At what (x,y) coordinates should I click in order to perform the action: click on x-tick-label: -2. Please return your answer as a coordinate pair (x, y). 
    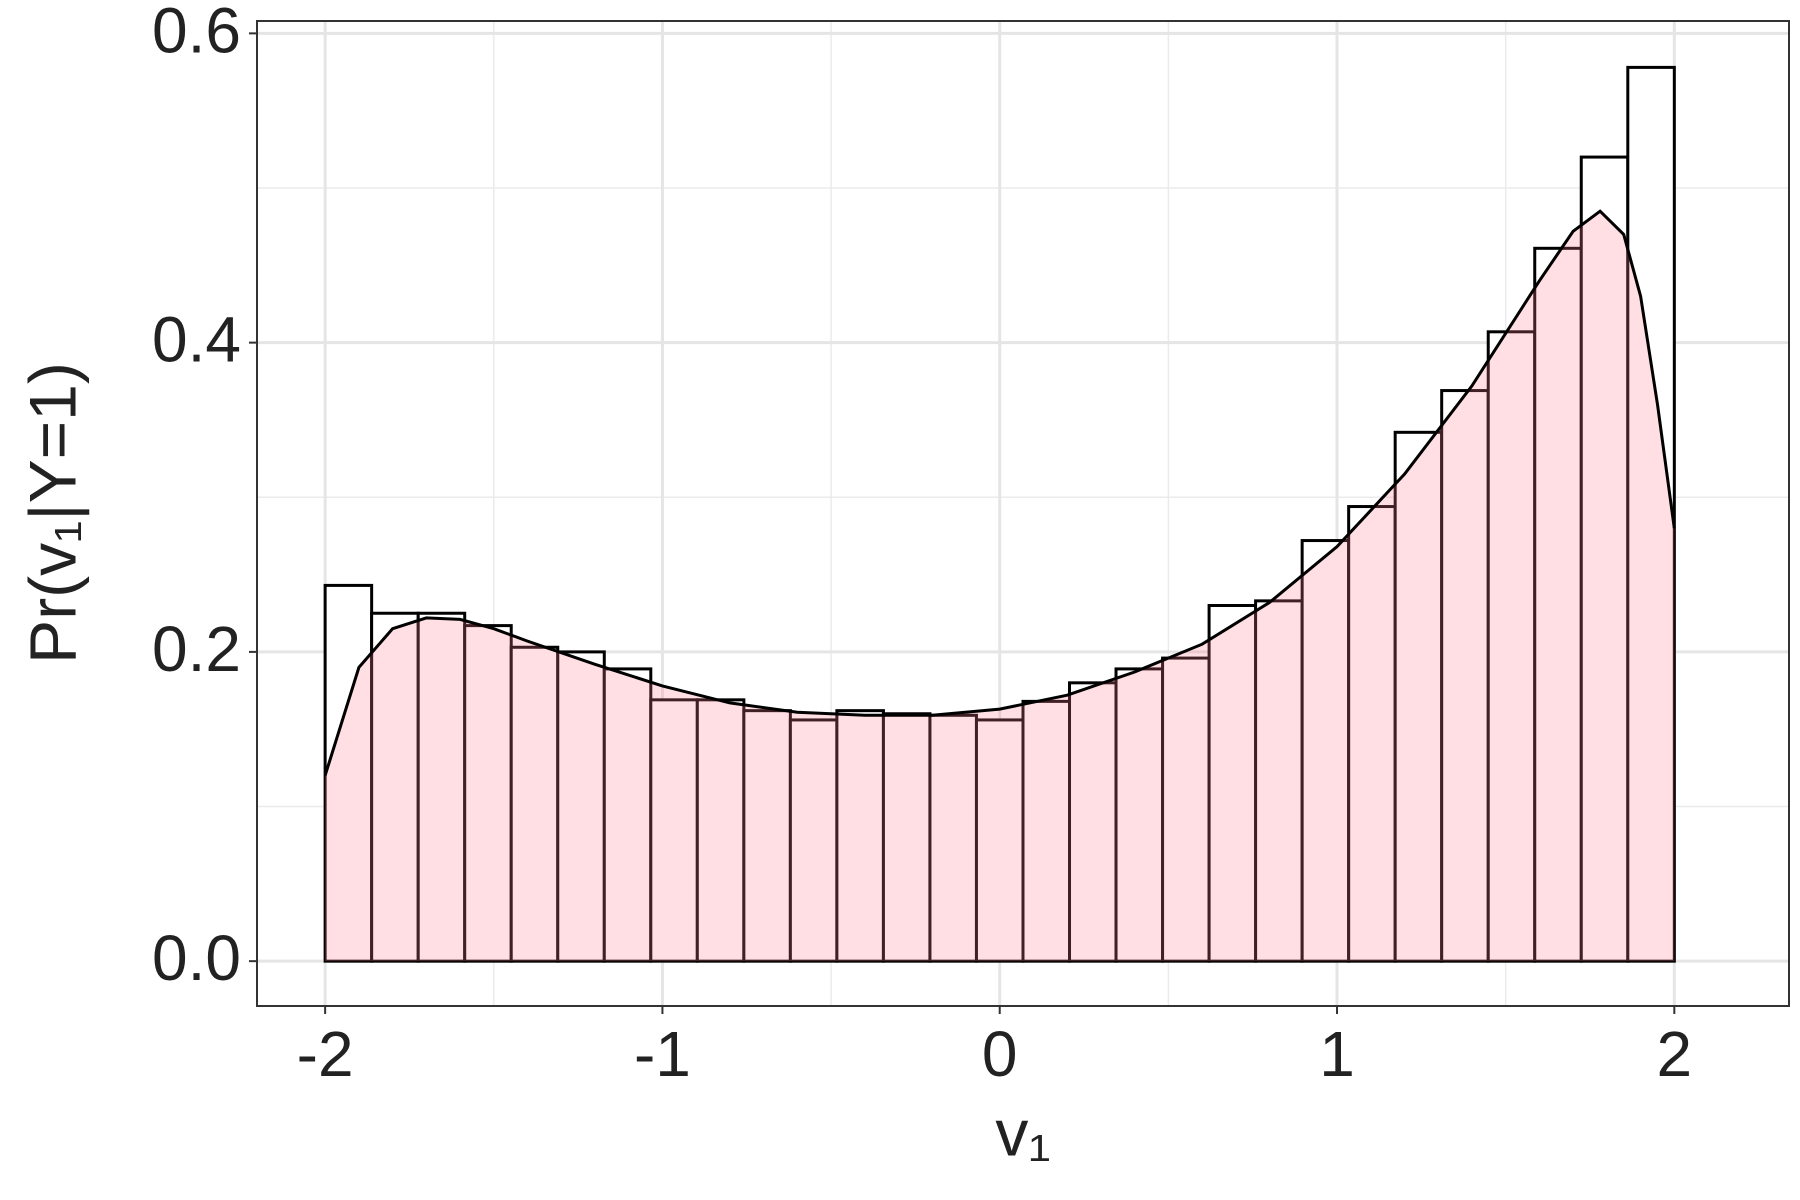
    Looking at the image, I should click on (325, 1054).